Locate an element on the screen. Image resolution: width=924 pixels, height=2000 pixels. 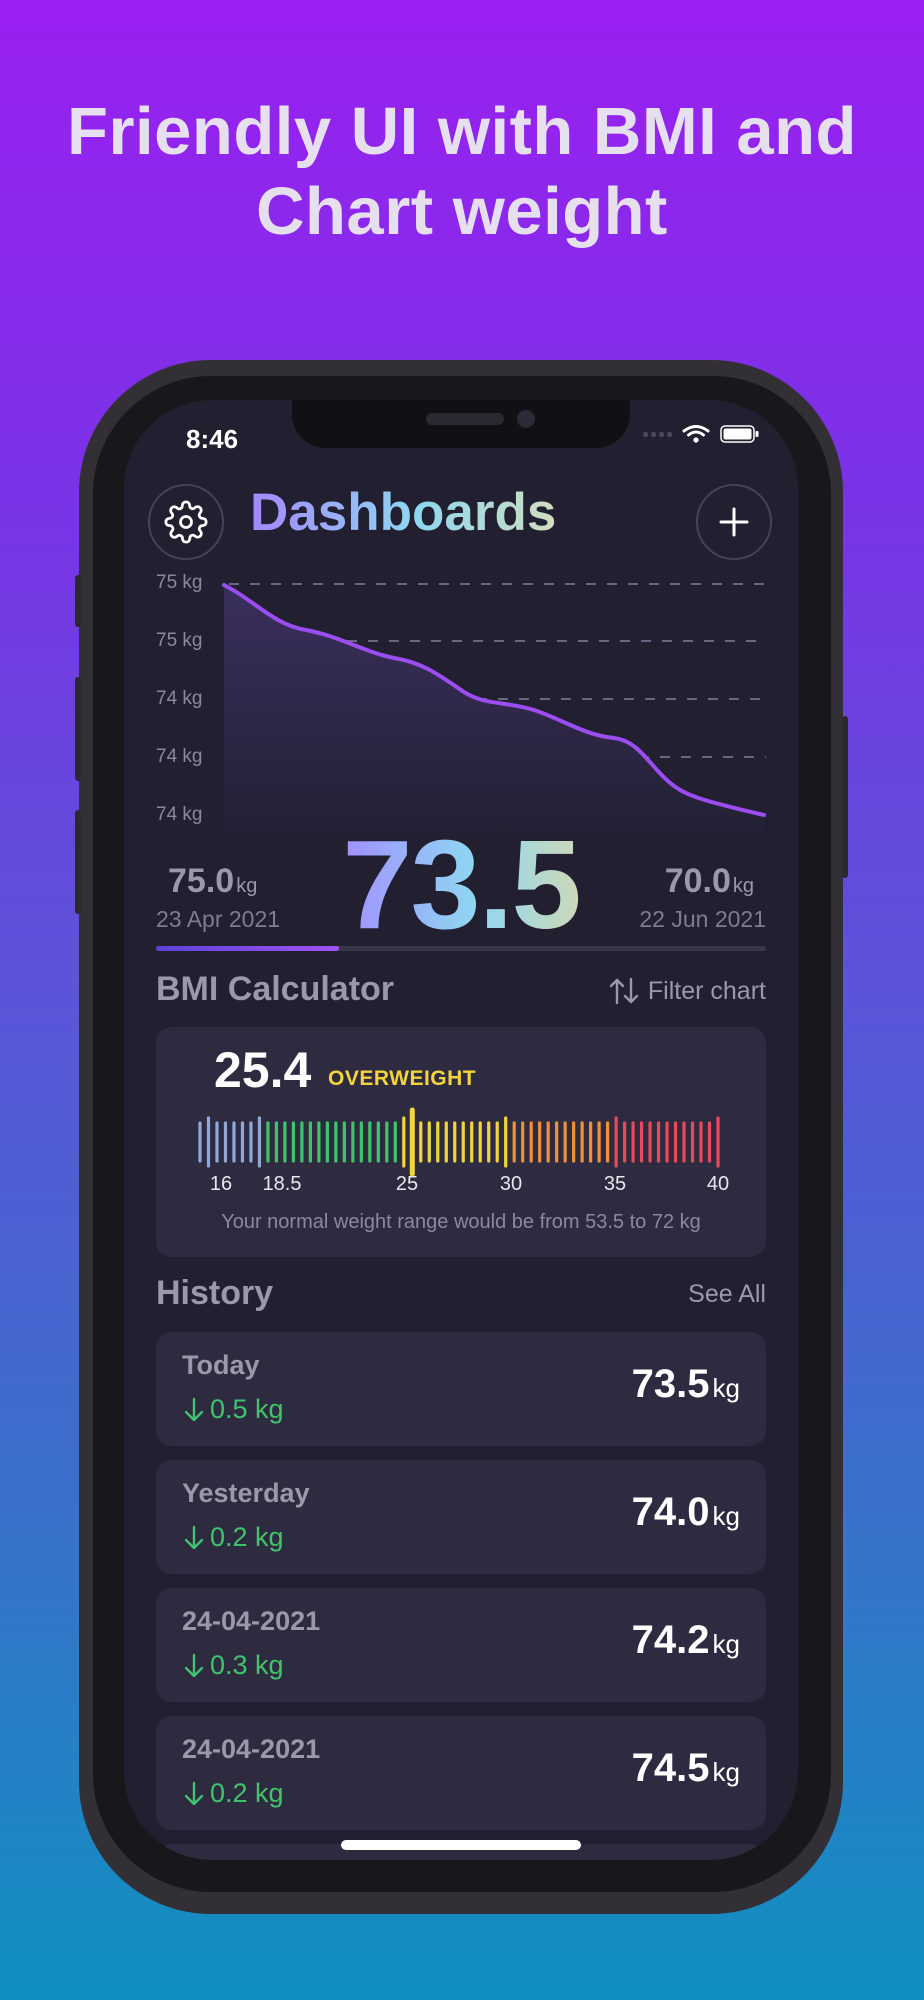
battery-icon is located at coordinates (739, 434).